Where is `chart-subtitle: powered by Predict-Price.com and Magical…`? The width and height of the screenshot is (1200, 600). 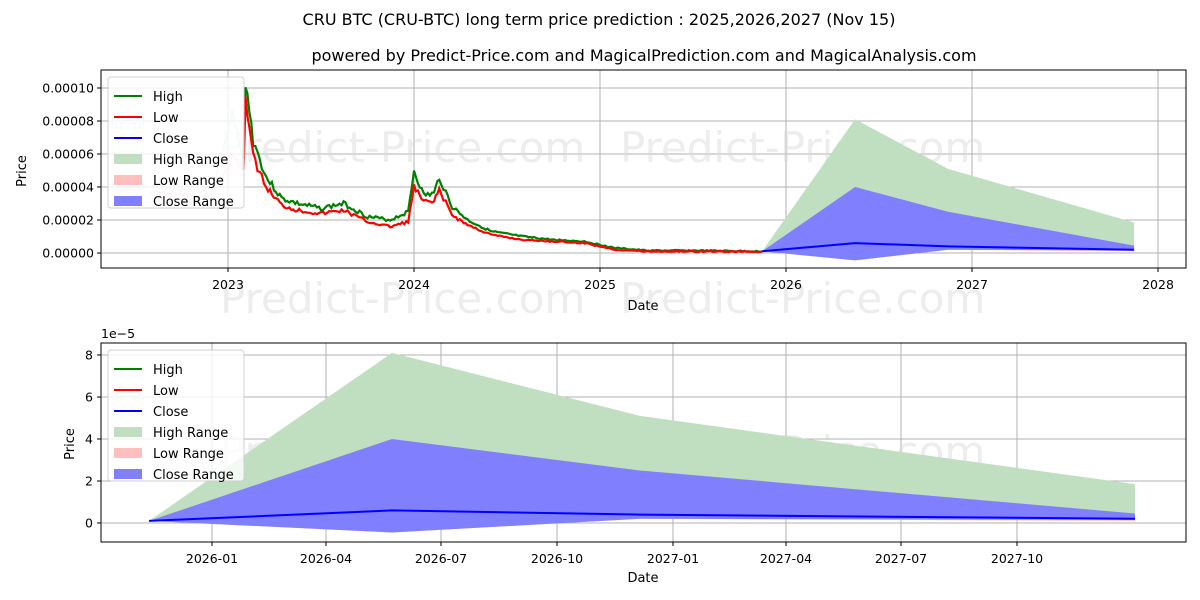 chart-subtitle: powered by Predict-Price.com and Magical… is located at coordinates (644, 55).